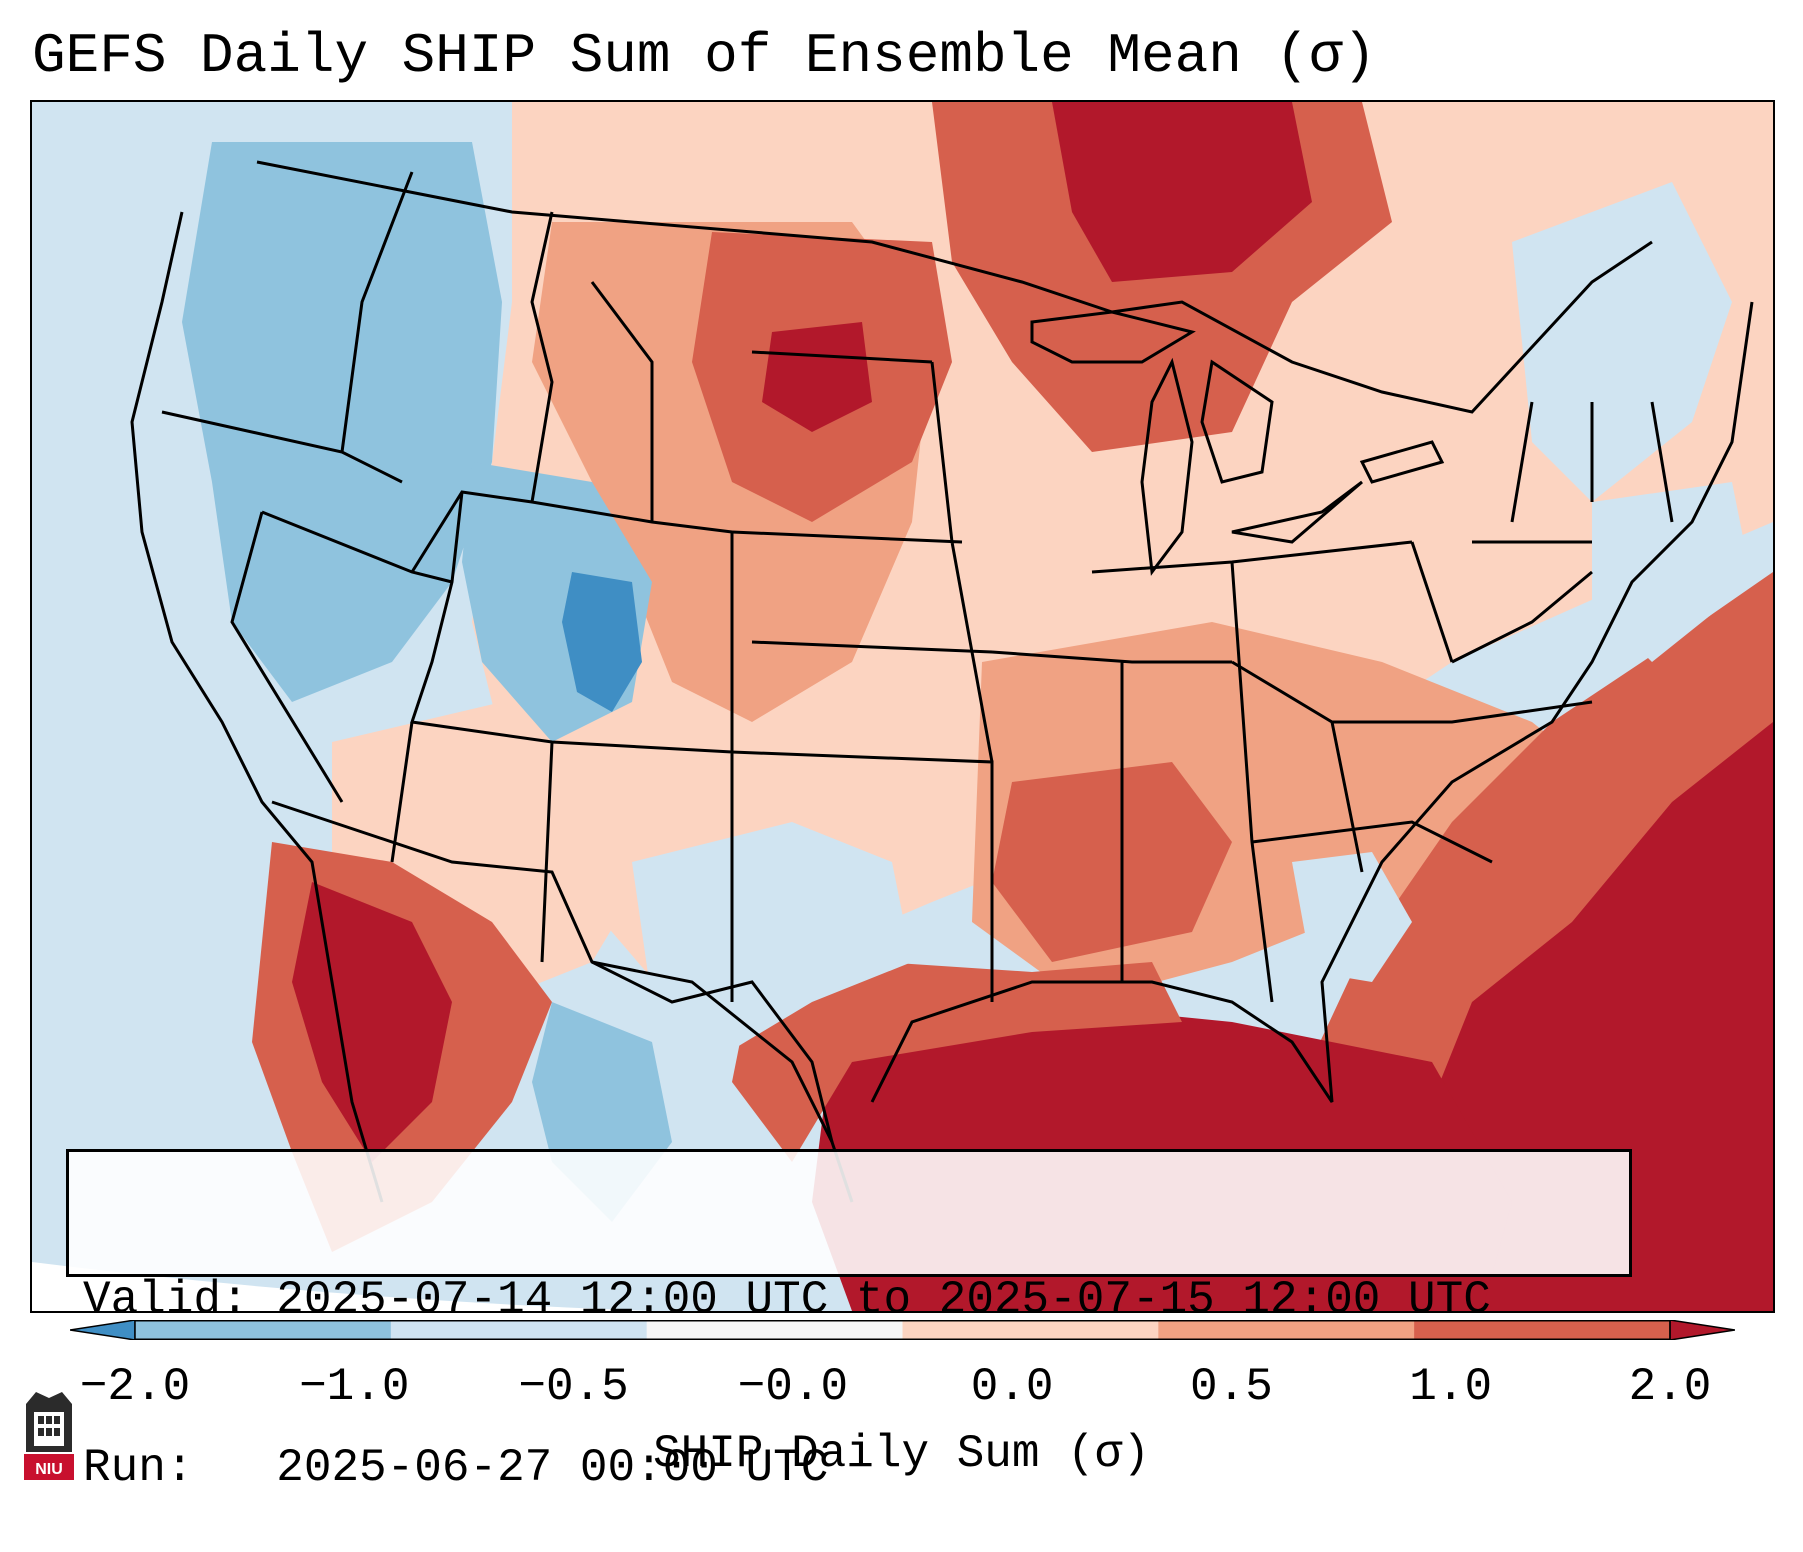 The height and width of the screenshot is (1552, 1803). Describe the element at coordinates (573, 1387) in the screenshot. I see `colorbar-tick-label: −0.5` at that location.